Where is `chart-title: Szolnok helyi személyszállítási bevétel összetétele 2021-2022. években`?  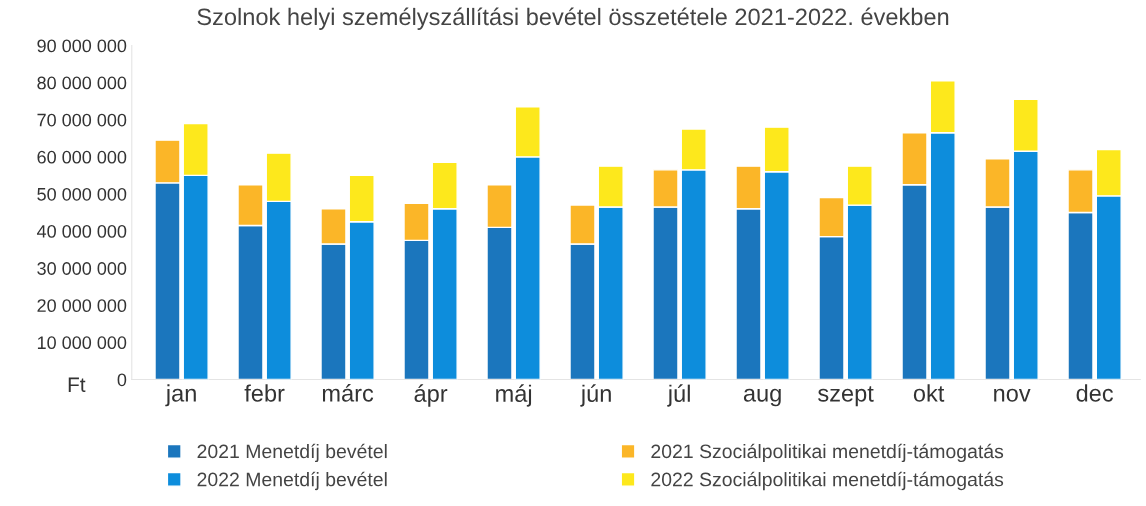
chart-title: Szolnok helyi személyszállítási bevétel összetétele 2021-2022. években is located at coordinates (573, 18).